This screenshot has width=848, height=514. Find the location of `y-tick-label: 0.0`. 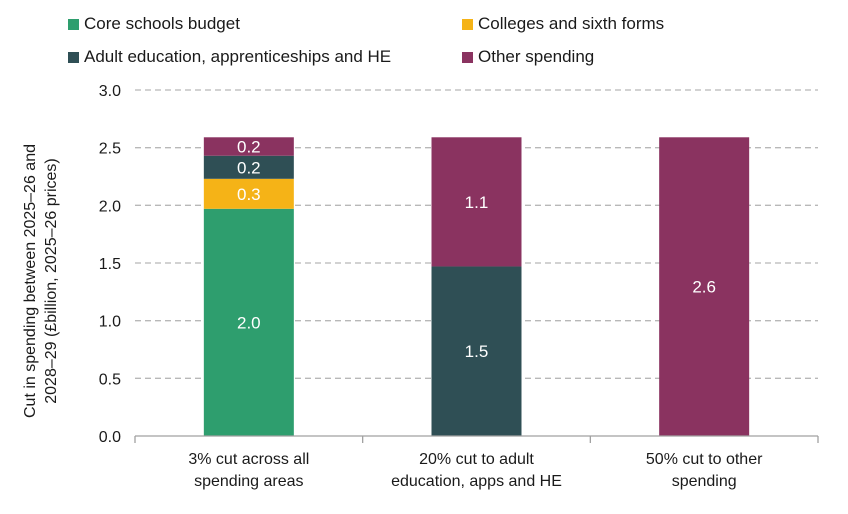

y-tick-label: 0.0 is located at coordinates (110, 437).